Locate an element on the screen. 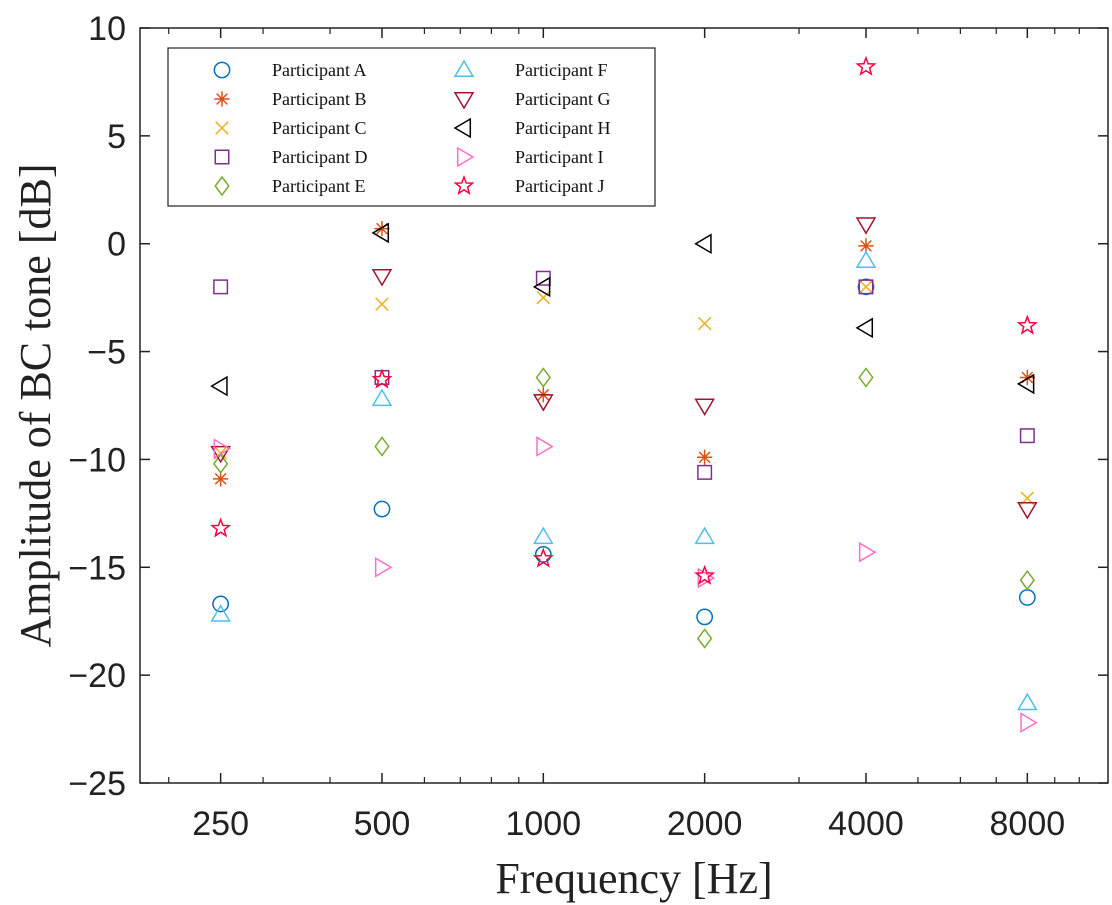  y-tick-label: −5 is located at coordinates (106, 353).